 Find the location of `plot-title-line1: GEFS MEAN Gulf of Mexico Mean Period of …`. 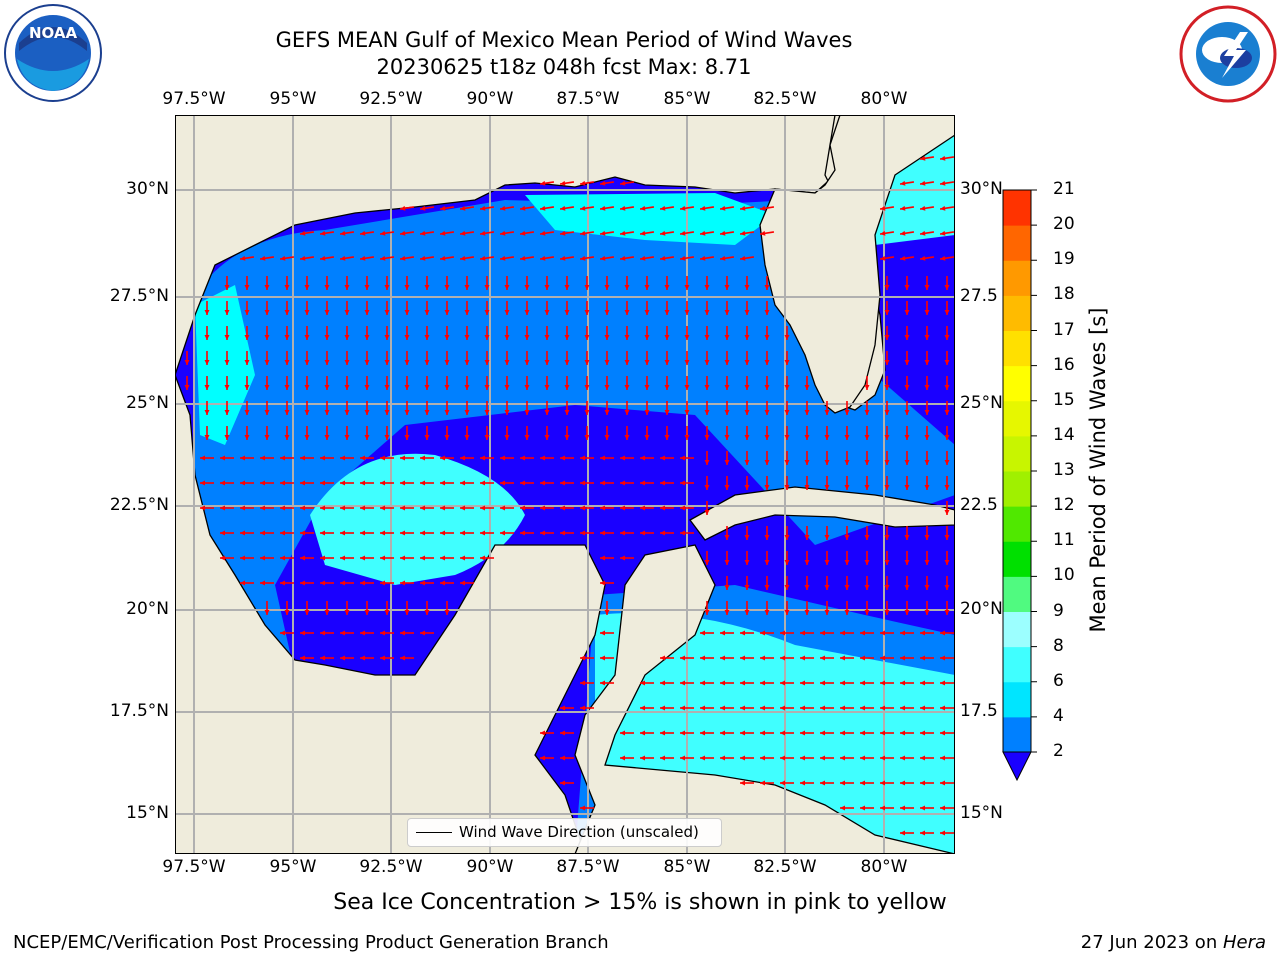

plot-title-line1: GEFS MEAN Gulf of Mexico Mean Period of … is located at coordinates (564, 40).